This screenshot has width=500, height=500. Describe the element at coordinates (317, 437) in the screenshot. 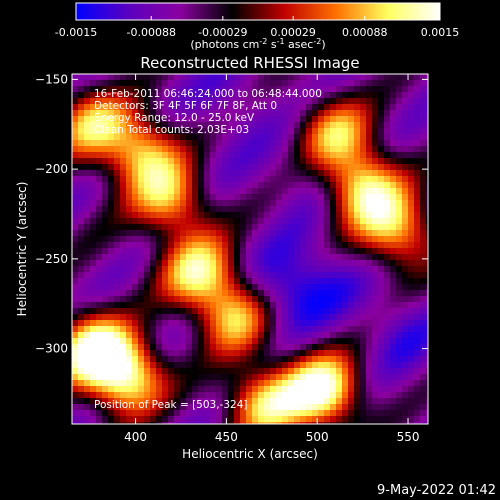

I see `x-tick-label: 500` at that location.